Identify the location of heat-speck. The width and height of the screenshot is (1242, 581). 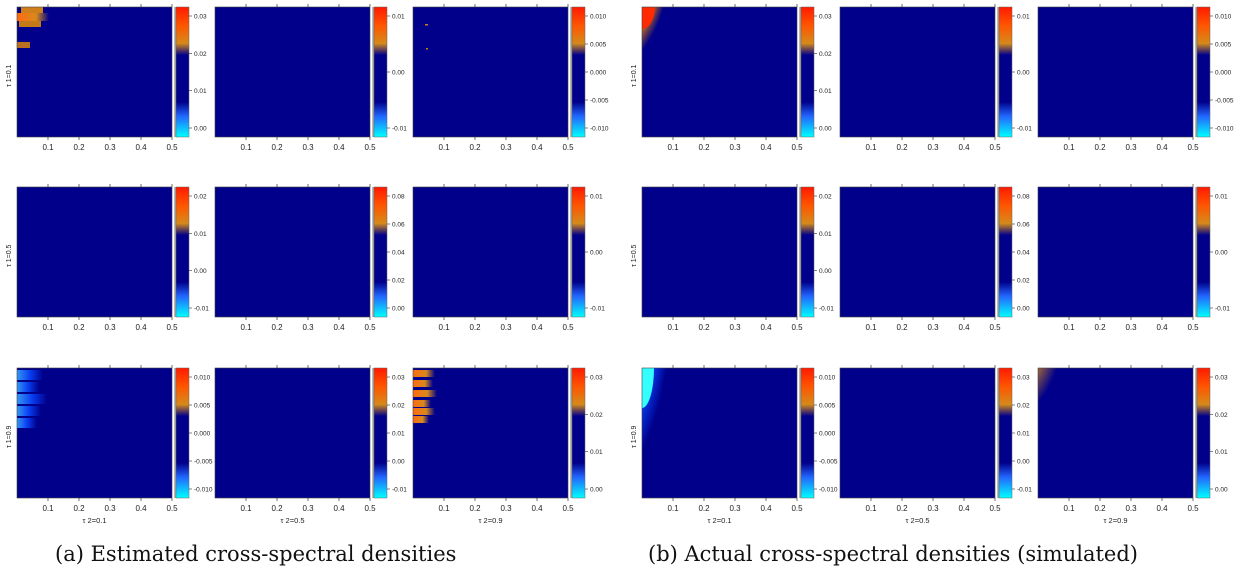
(426, 25).